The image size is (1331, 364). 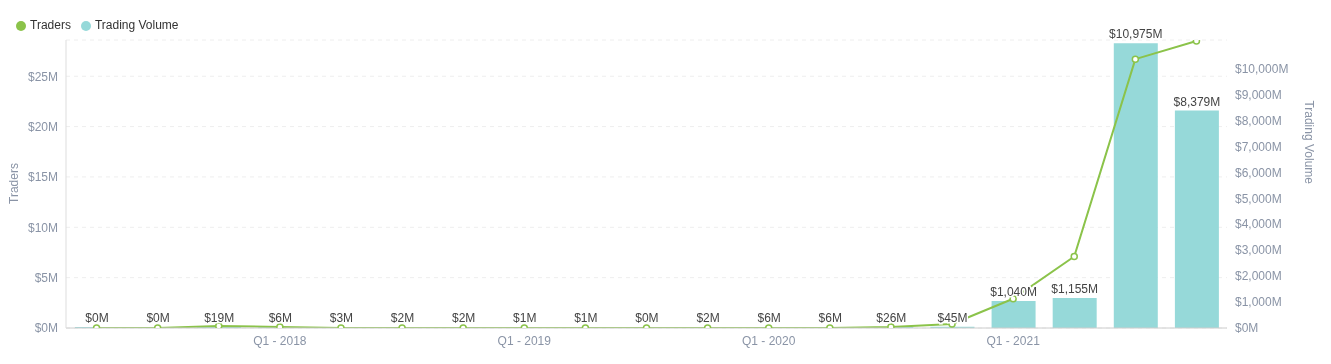 I want to click on y2-tick-label: $7,000M, so click(x=1258, y=146).